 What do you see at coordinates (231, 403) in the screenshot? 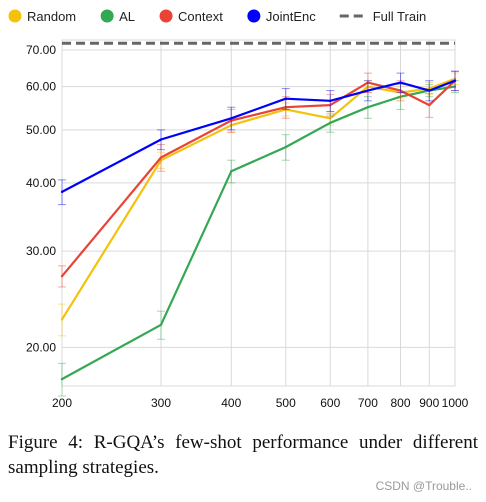
I see `x-tick-label: 400` at bounding box center [231, 403].